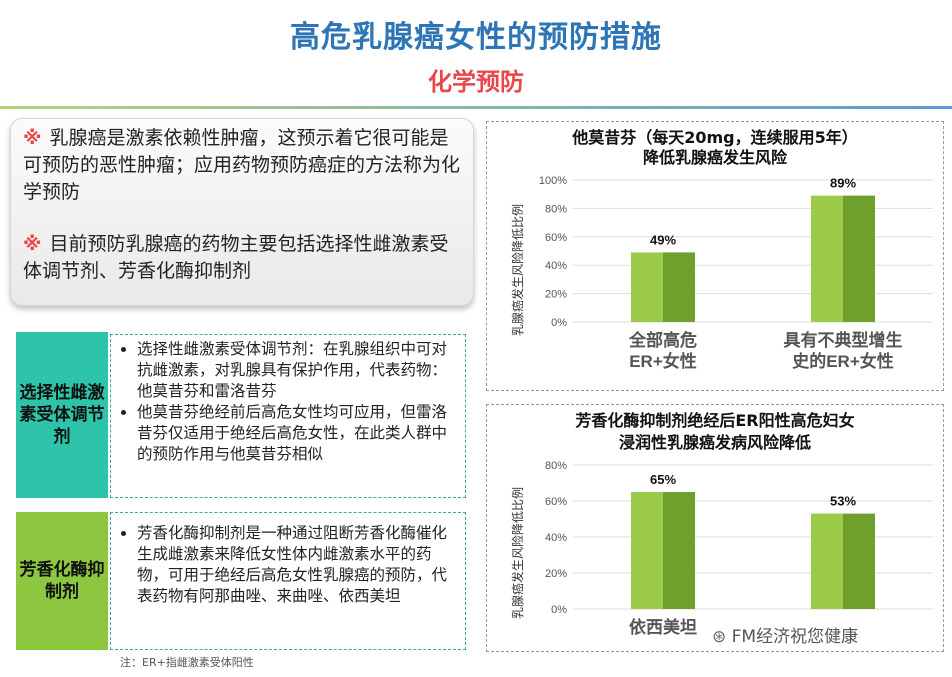 The image size is (952, 677). What do you see at coordinates (795, 637) in the screenshot?
I see `watermark-text: FM经济祝您健康` at bounding box center [795, 637].